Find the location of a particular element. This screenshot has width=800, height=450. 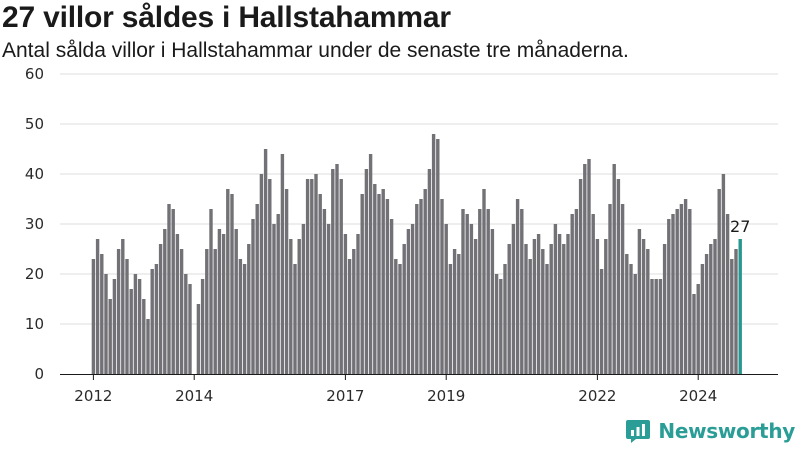

latest-value-label: 27 is located at coordinates (740, 226).